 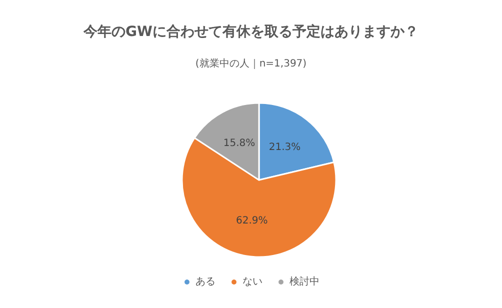 What do you see at coordinates (252, 282) in the screenshot?
I see `legend-label: ない` at bounding box center [252, 282].